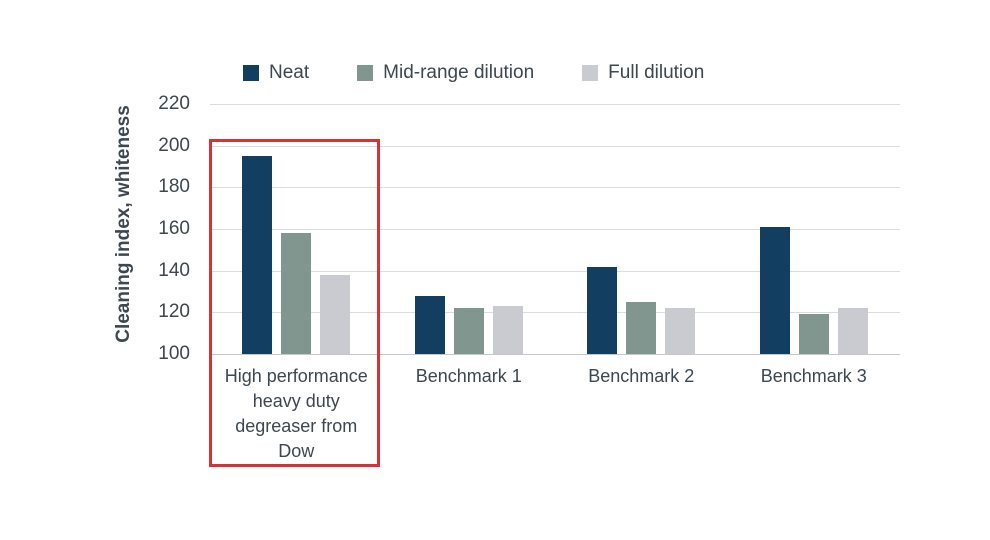  I want to click on legend-item: Neat, so click(276, 73).